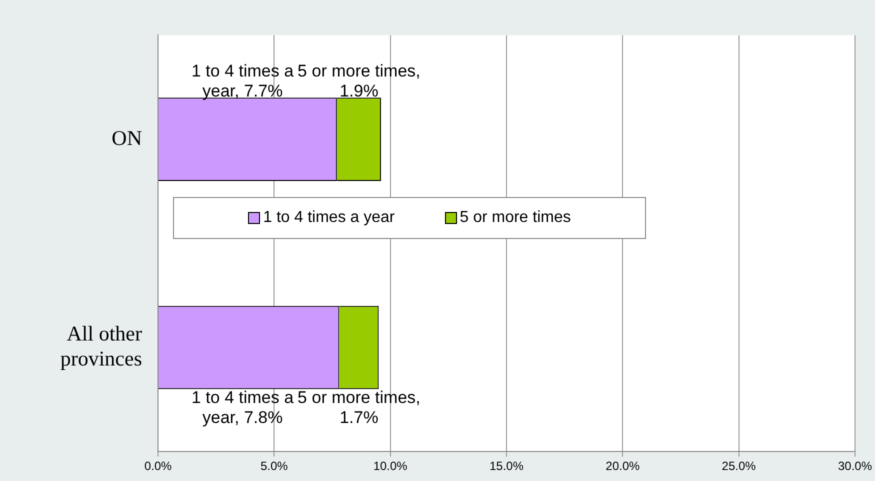 The height and width of the screenshot is (481, 875). I want to click on x-tick-label: 30.0%, so click(855, 466).